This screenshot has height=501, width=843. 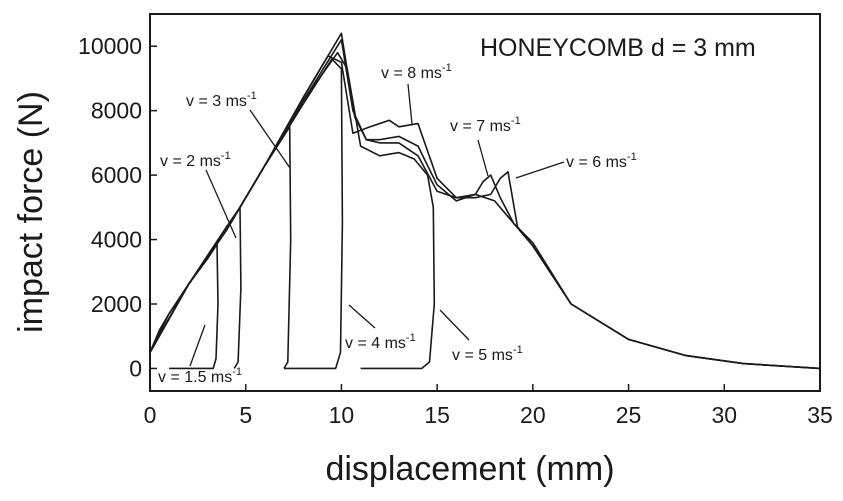 What do you see at coordinates (116, 304) in the screenshot?
I see `y-tick-label: 2000` at bounding box center [116, 304].